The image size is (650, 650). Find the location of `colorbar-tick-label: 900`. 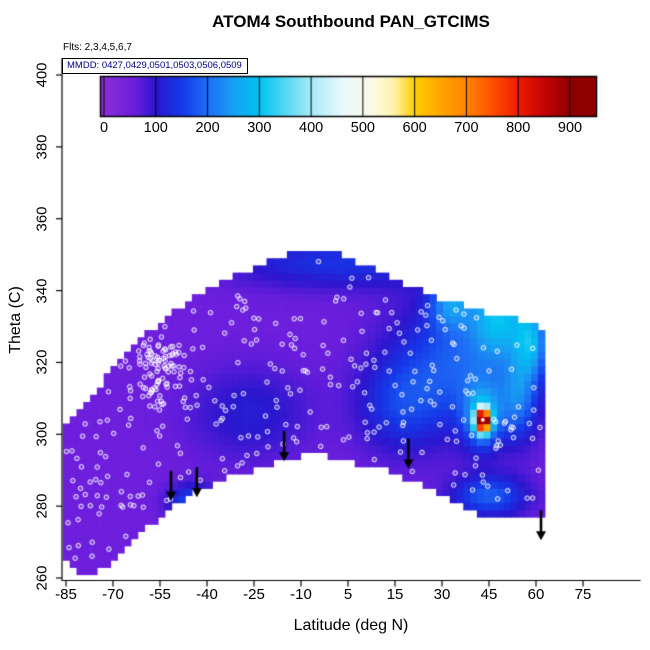

colorbar-tick-label: 900 is located at coordinates (570, 128).